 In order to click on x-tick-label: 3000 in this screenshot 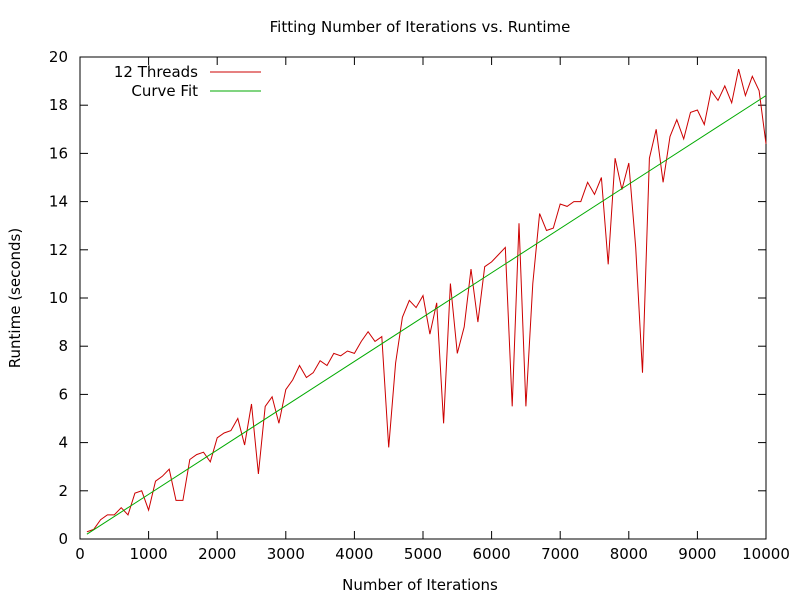, I will do `click(286, 554)`.